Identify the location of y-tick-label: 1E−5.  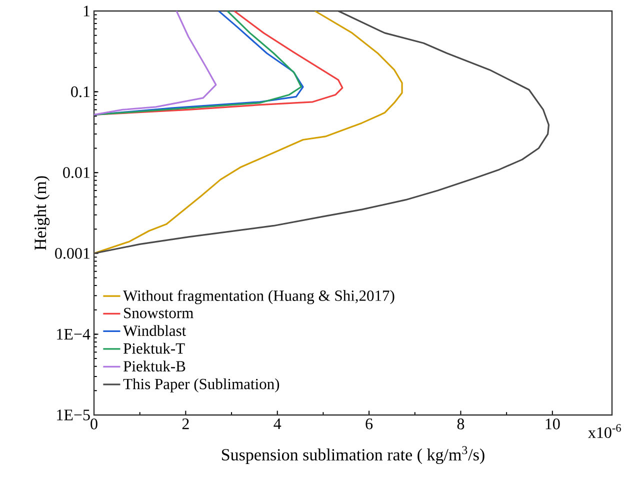
(73, 415).